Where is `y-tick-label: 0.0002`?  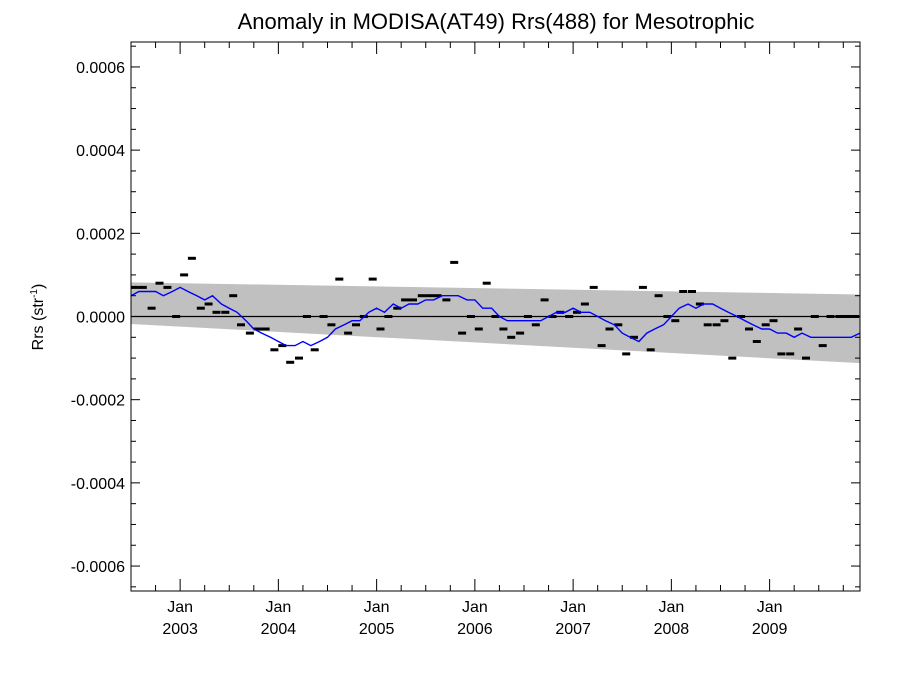 y-tick-label: 0.0002 is located at coordinates (100, 234).